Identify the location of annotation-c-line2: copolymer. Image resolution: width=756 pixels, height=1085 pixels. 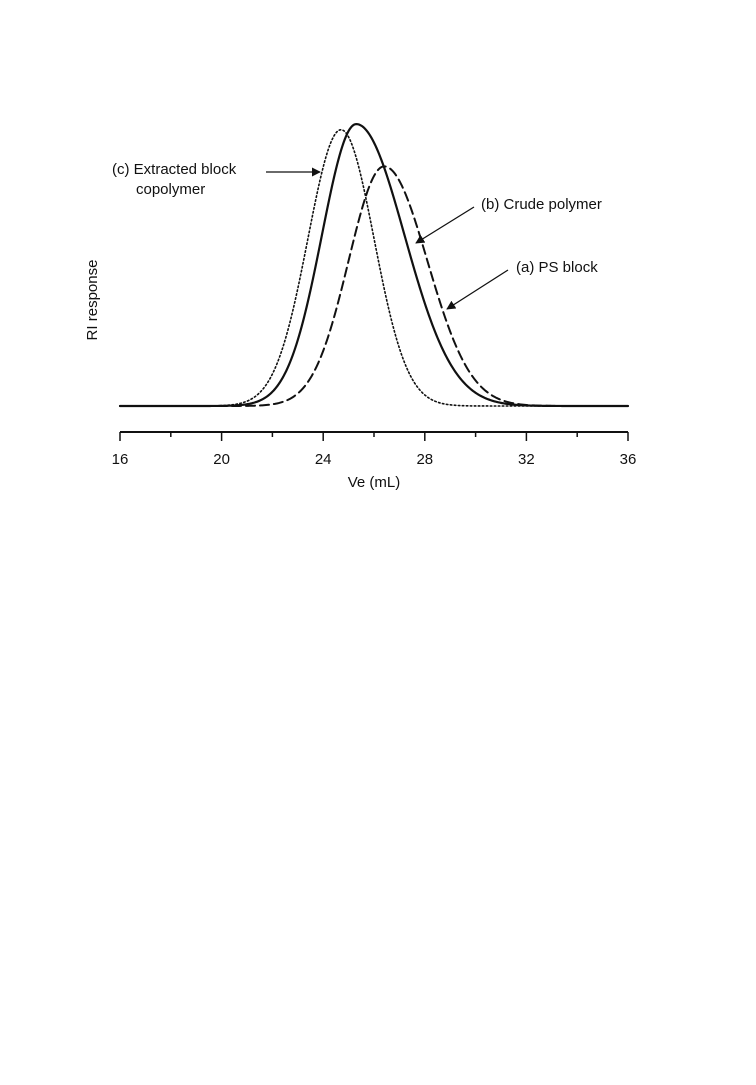
(170, 189).